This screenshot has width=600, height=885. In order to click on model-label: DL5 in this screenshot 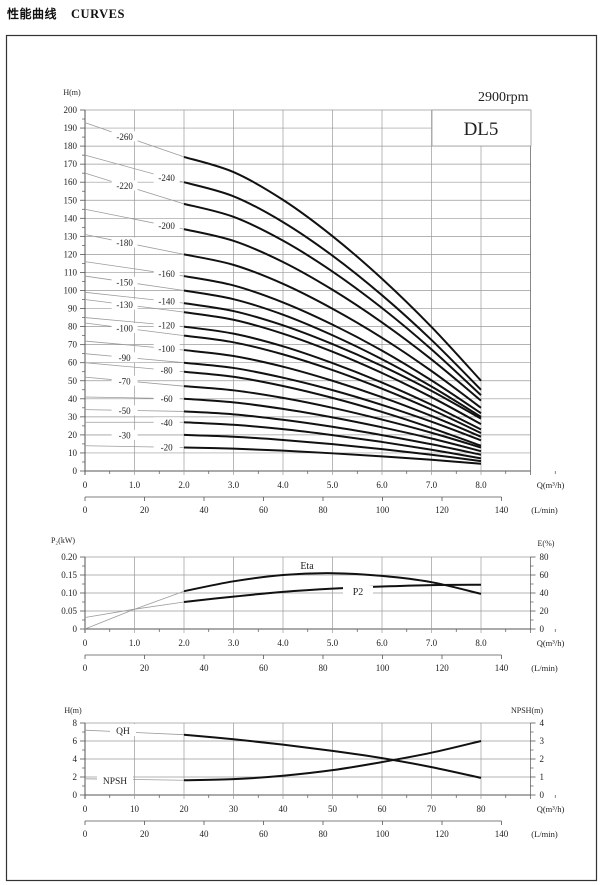, I will do `click(481, 129)`.